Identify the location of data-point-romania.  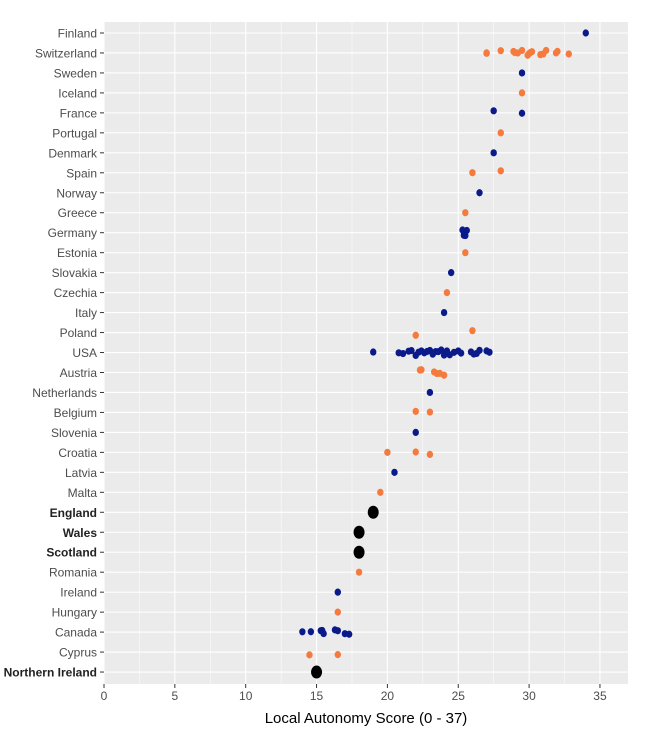
(359, 572).